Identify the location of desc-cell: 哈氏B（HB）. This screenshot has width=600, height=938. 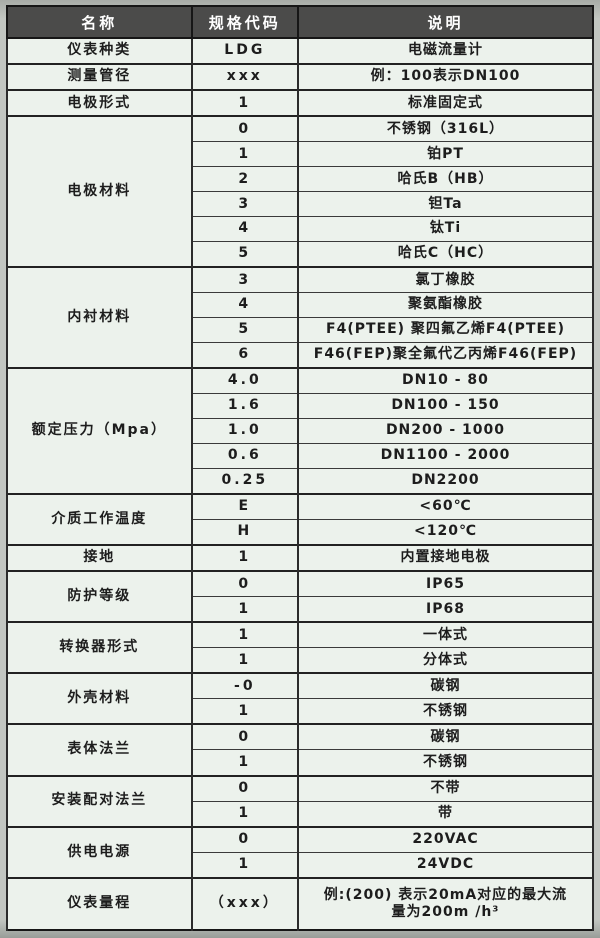
(445, 179).